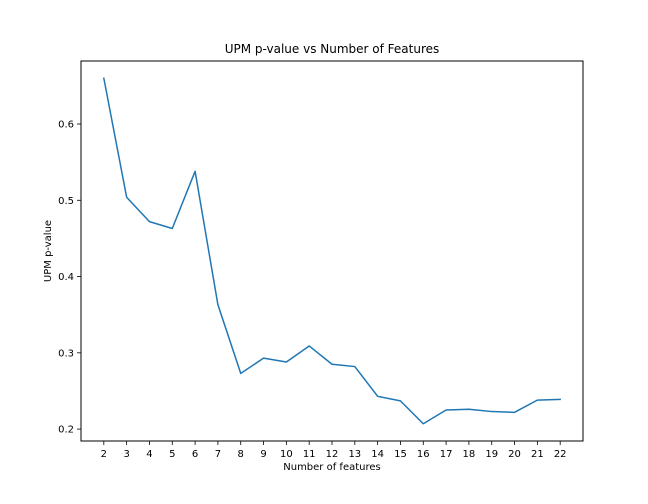 This screenshot has width=648, height=504. What do you see at coordinates (309, 454) in the screenshot?
I see `x-tick-label: 11` at bounding box center [309, 454].